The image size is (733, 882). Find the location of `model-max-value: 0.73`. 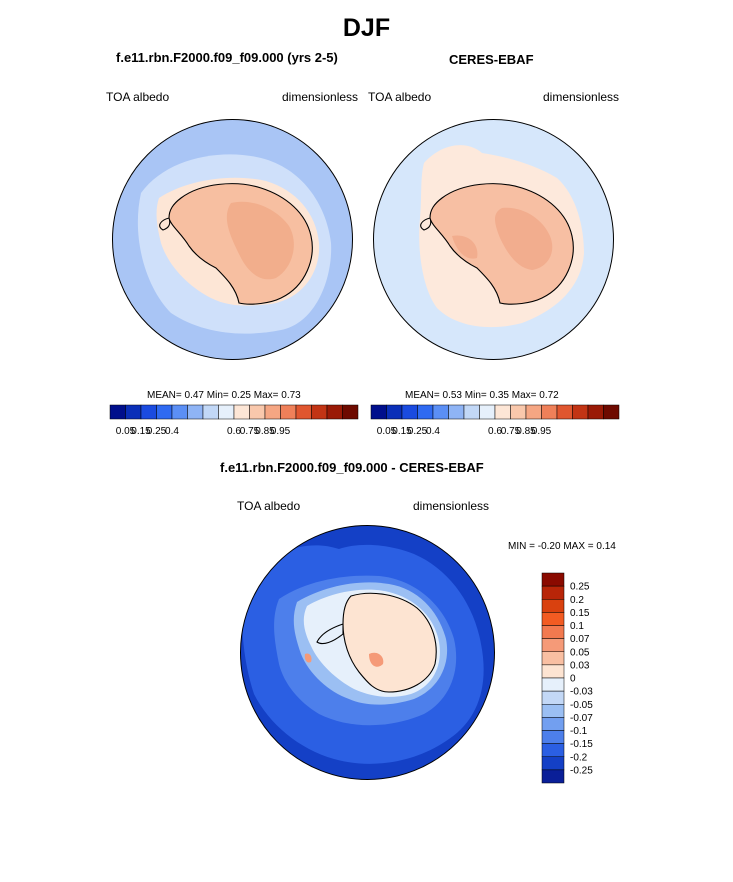

model-max-value: 0.73 is located at coordinates (291, 395).